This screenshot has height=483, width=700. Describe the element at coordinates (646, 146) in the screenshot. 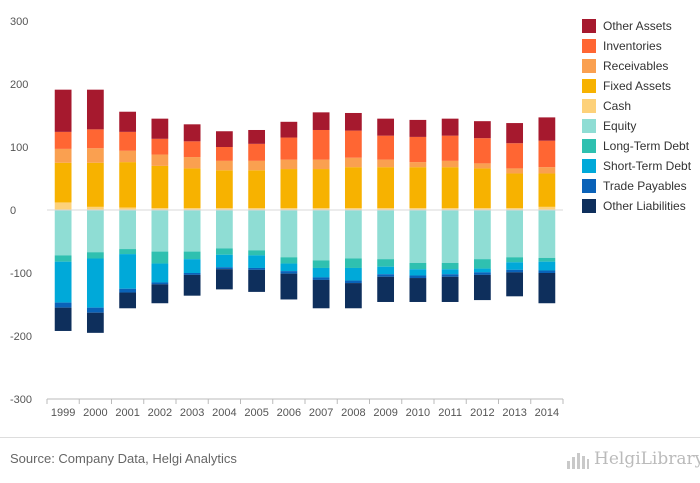

I see `legend-label: Long-Term Debt` at that location.